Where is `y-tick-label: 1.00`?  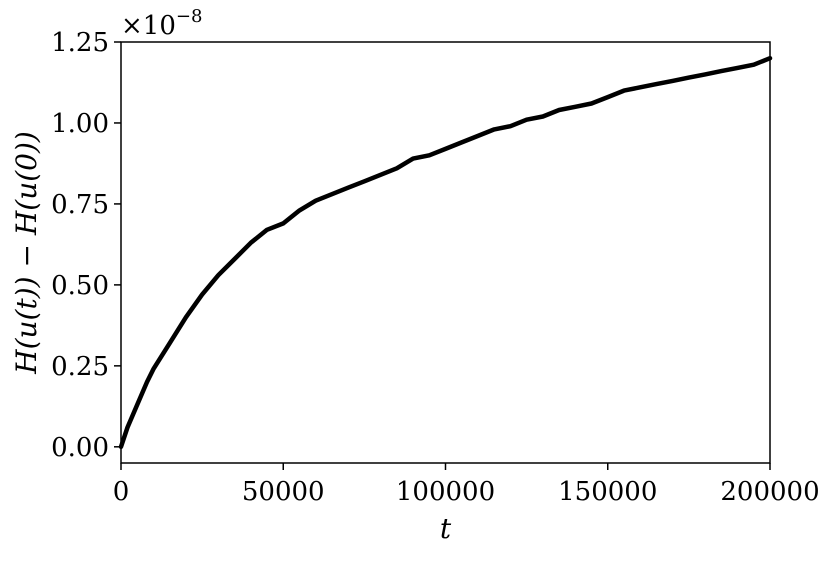 y-tick-label: 1.00 is located at coordinates (80, 124).